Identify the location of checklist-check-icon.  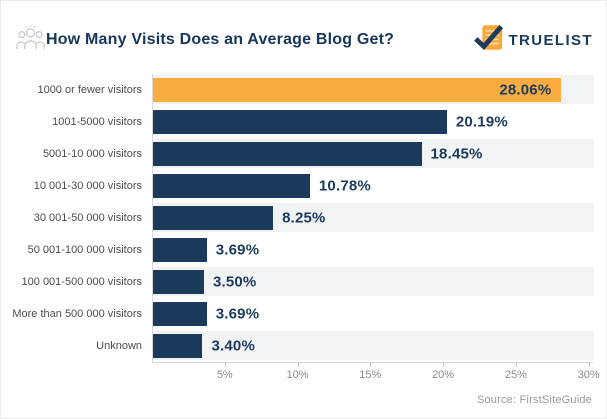
(489, 40).